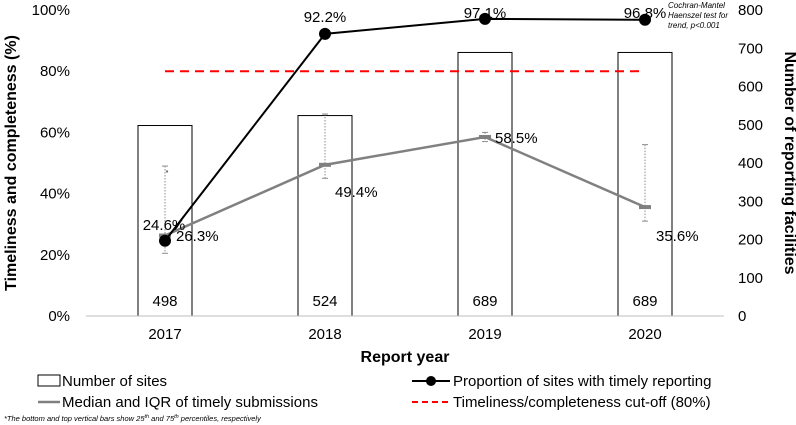  What do you see at coordinates (190, 402) in the screenshot?
I see `legend-label-median: Median and IQR of timely submissions` at bounding box center [190, 402].